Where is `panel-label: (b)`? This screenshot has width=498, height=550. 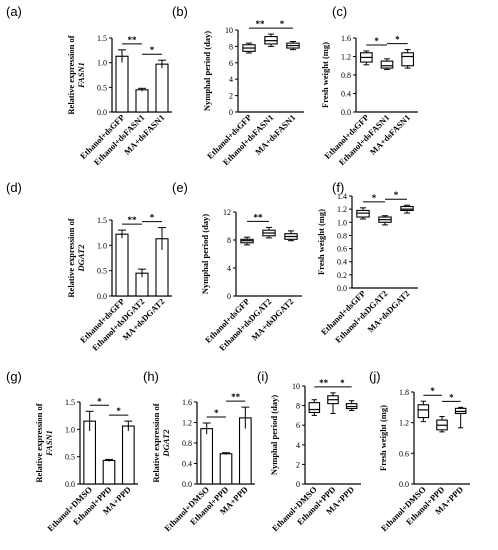 panel-label: (b) is located at coordinates (180, 11).